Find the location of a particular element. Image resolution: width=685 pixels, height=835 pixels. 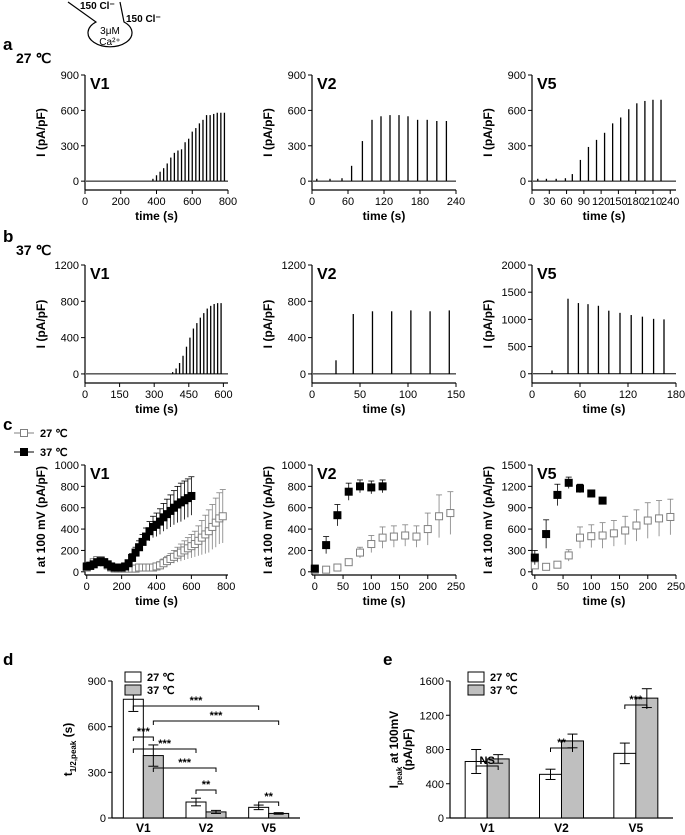

pipette-diagram: 150 Cl⁻ 150 Cl⁻ 3μM Ca²⁺ is located at coordinates (114, 24).